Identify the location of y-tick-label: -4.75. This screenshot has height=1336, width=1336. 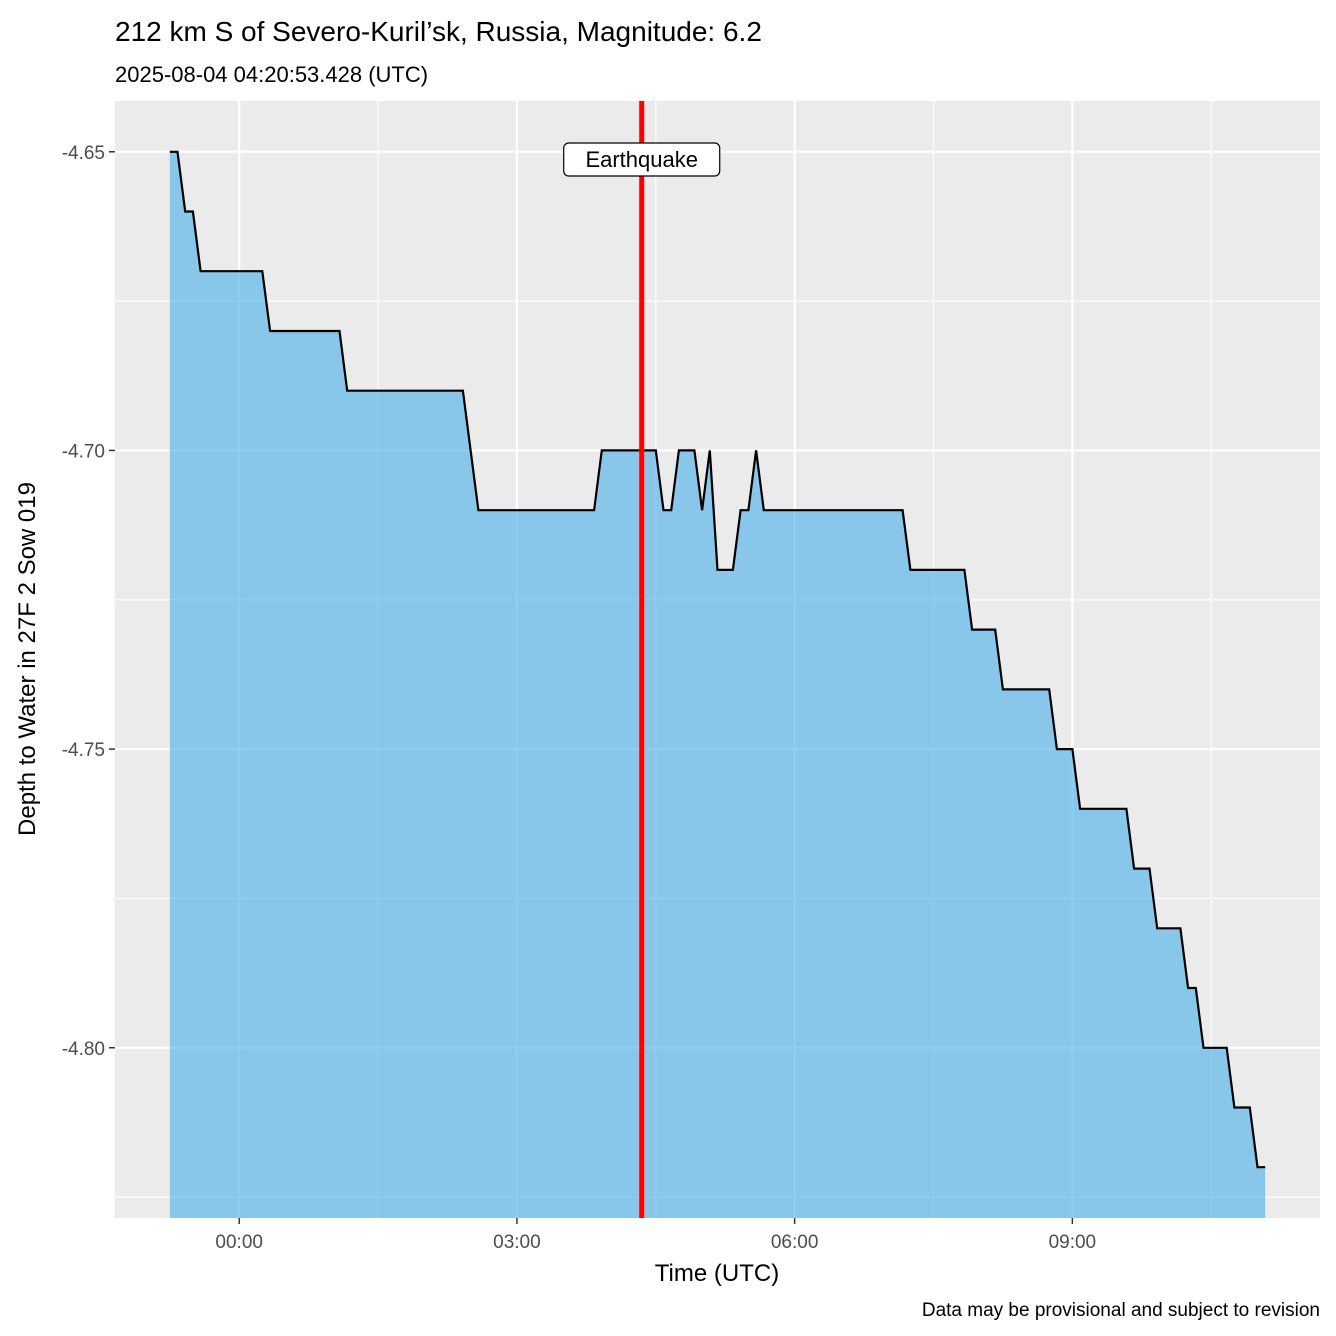
(83, 750).